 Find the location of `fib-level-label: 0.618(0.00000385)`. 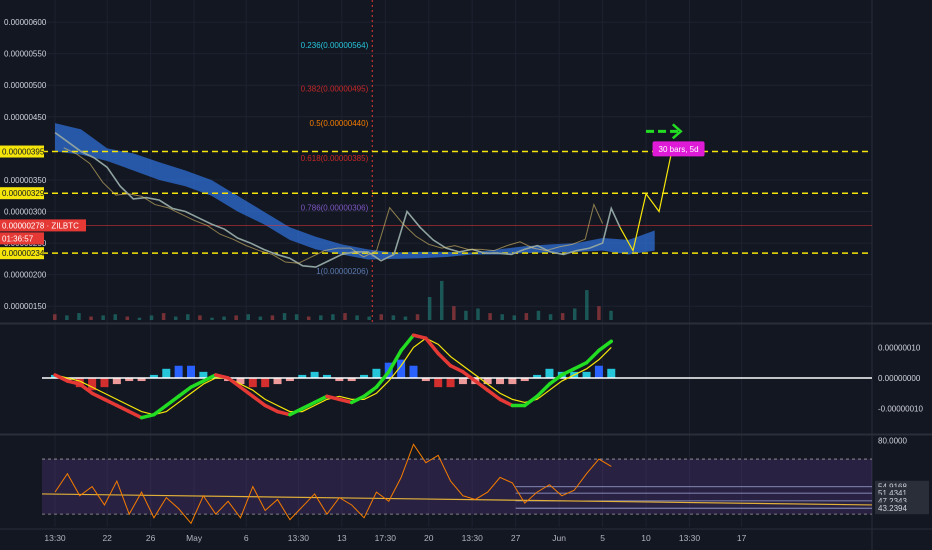

fib-level-label: 0.618(0.00000385) is located at coordinates (335, 158).